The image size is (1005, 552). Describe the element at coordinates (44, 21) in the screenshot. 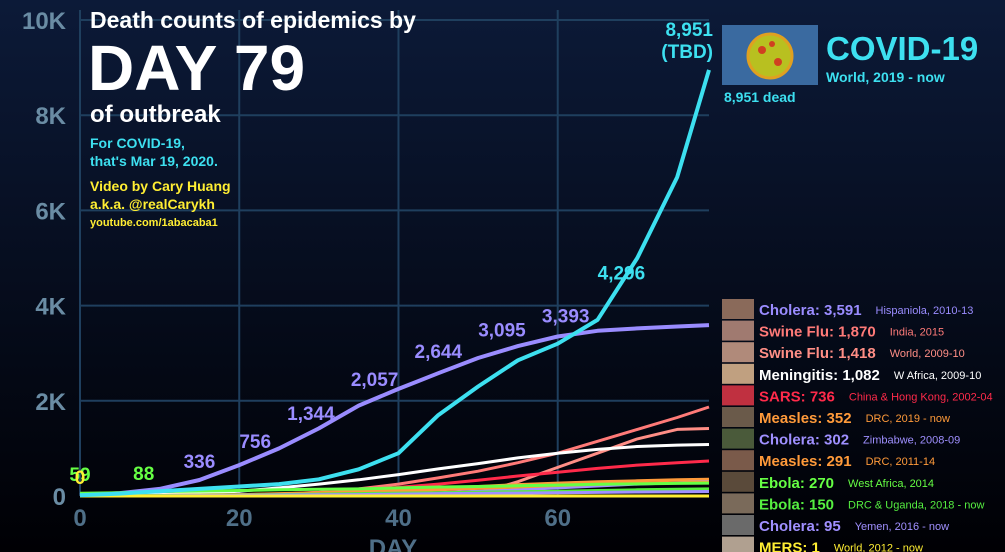

I see `y-tick-label: 10K` at that location.